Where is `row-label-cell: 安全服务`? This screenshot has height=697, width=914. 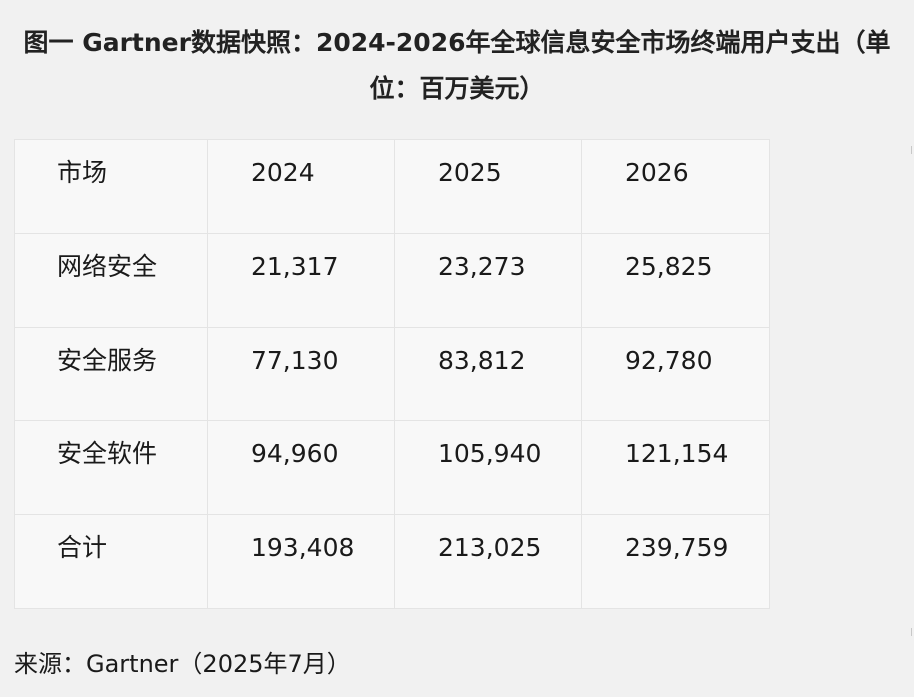 row-label-cell: 安全服务 is located at coordinates (111, 374).